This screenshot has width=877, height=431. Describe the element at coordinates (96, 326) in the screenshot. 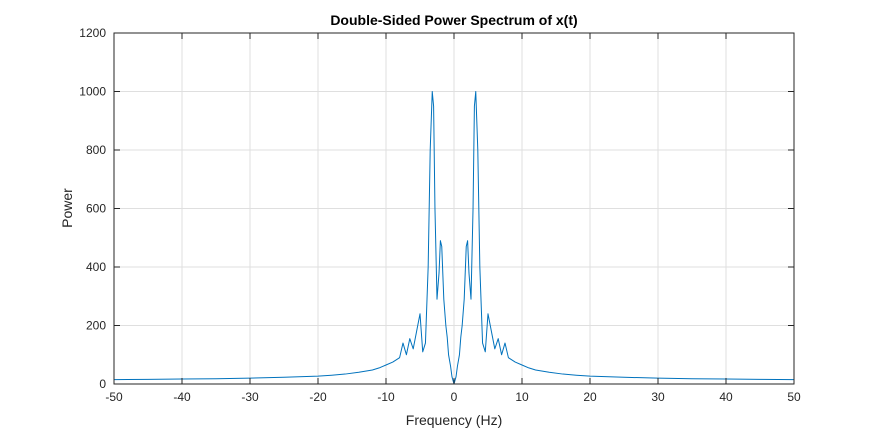

I see `y-tick-label: 200` at that location.